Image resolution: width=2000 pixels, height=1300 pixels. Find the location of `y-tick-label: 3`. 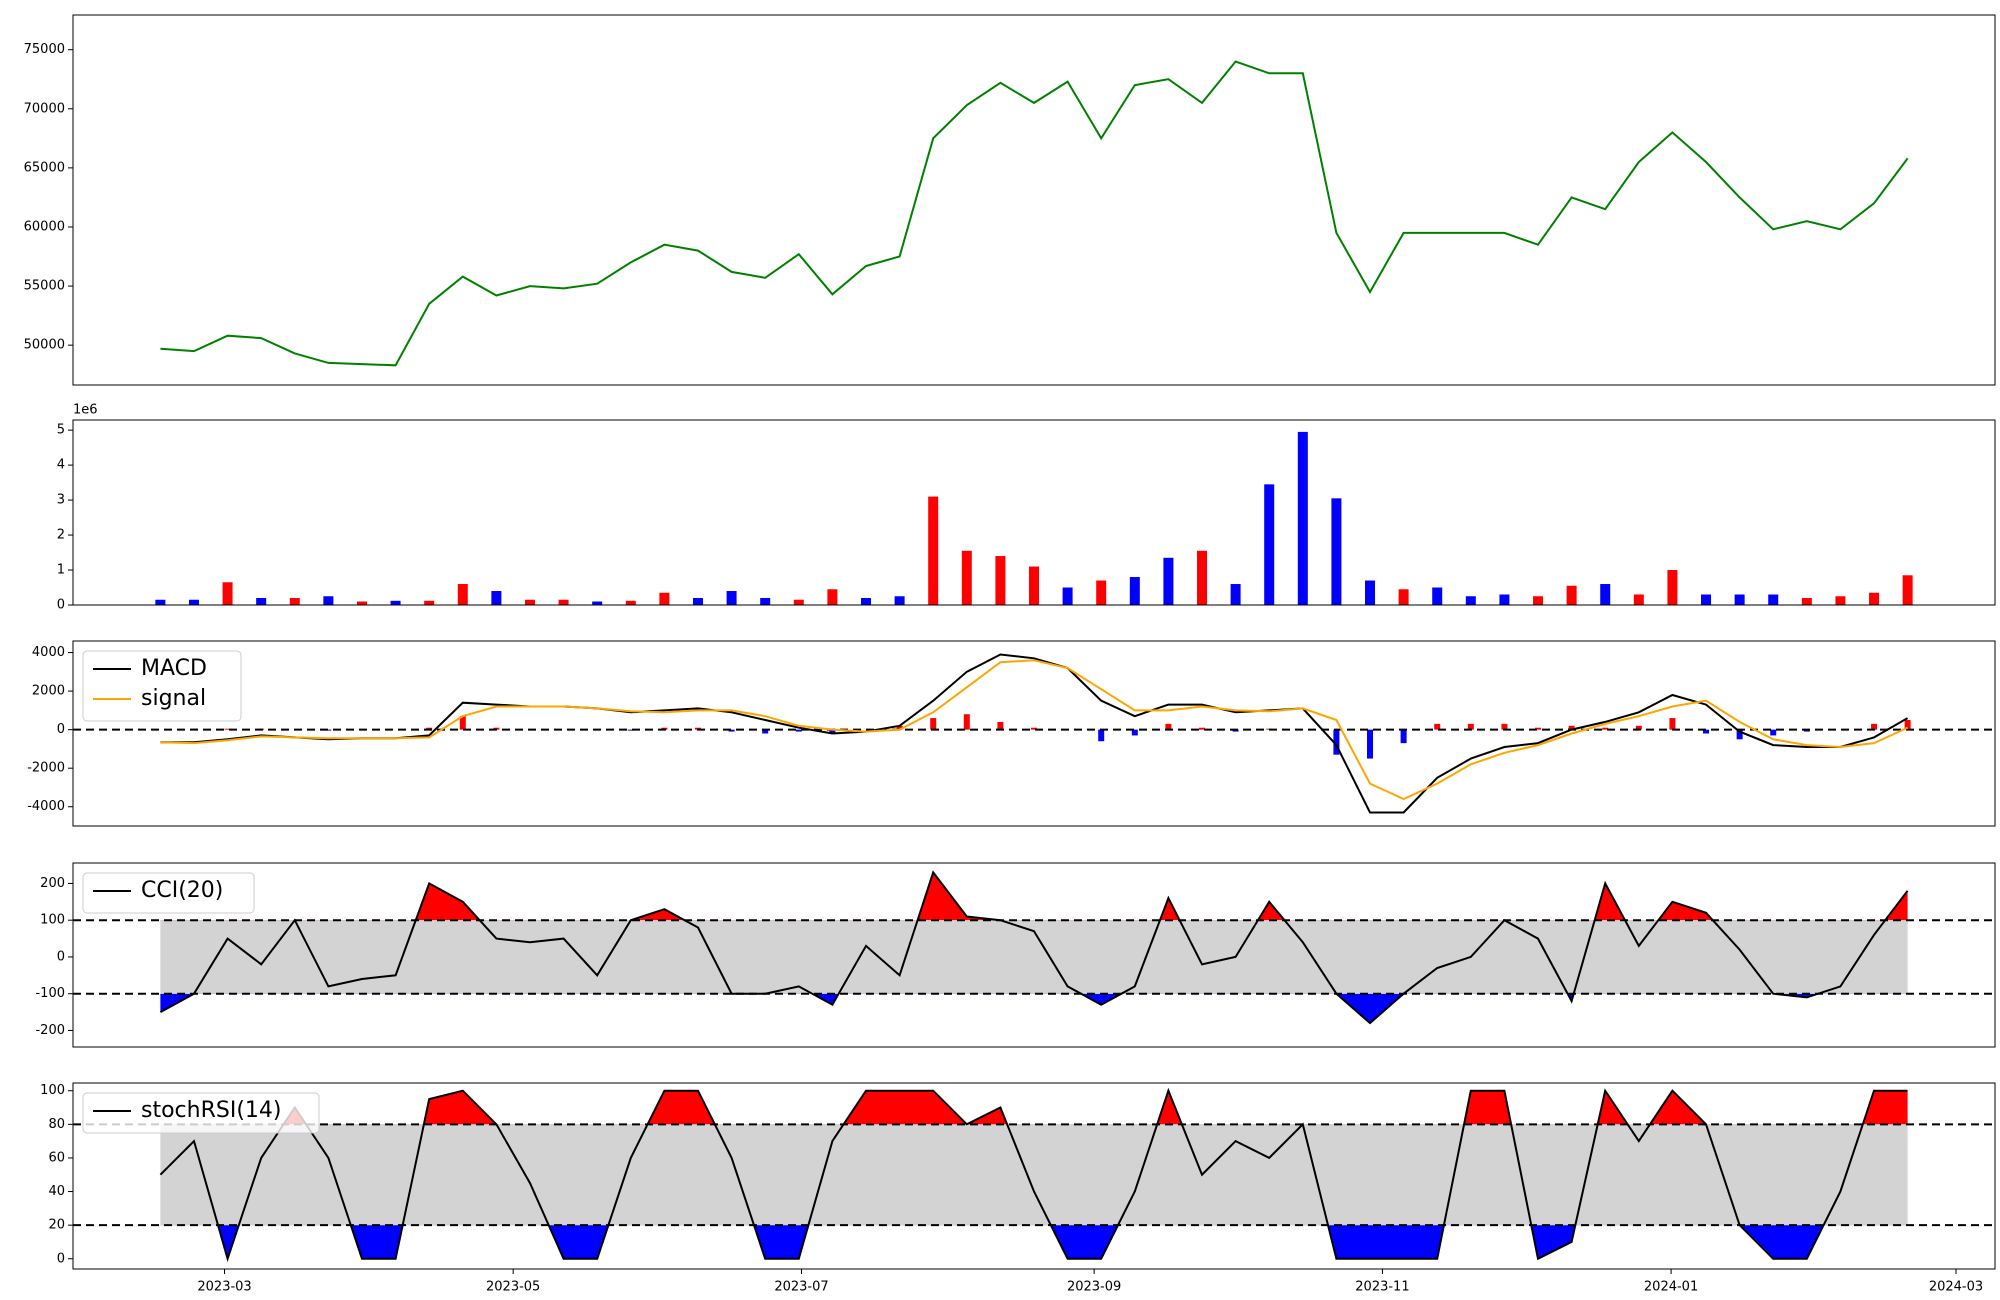

y-tick-label: 3 is located at coordinates (61, 500).